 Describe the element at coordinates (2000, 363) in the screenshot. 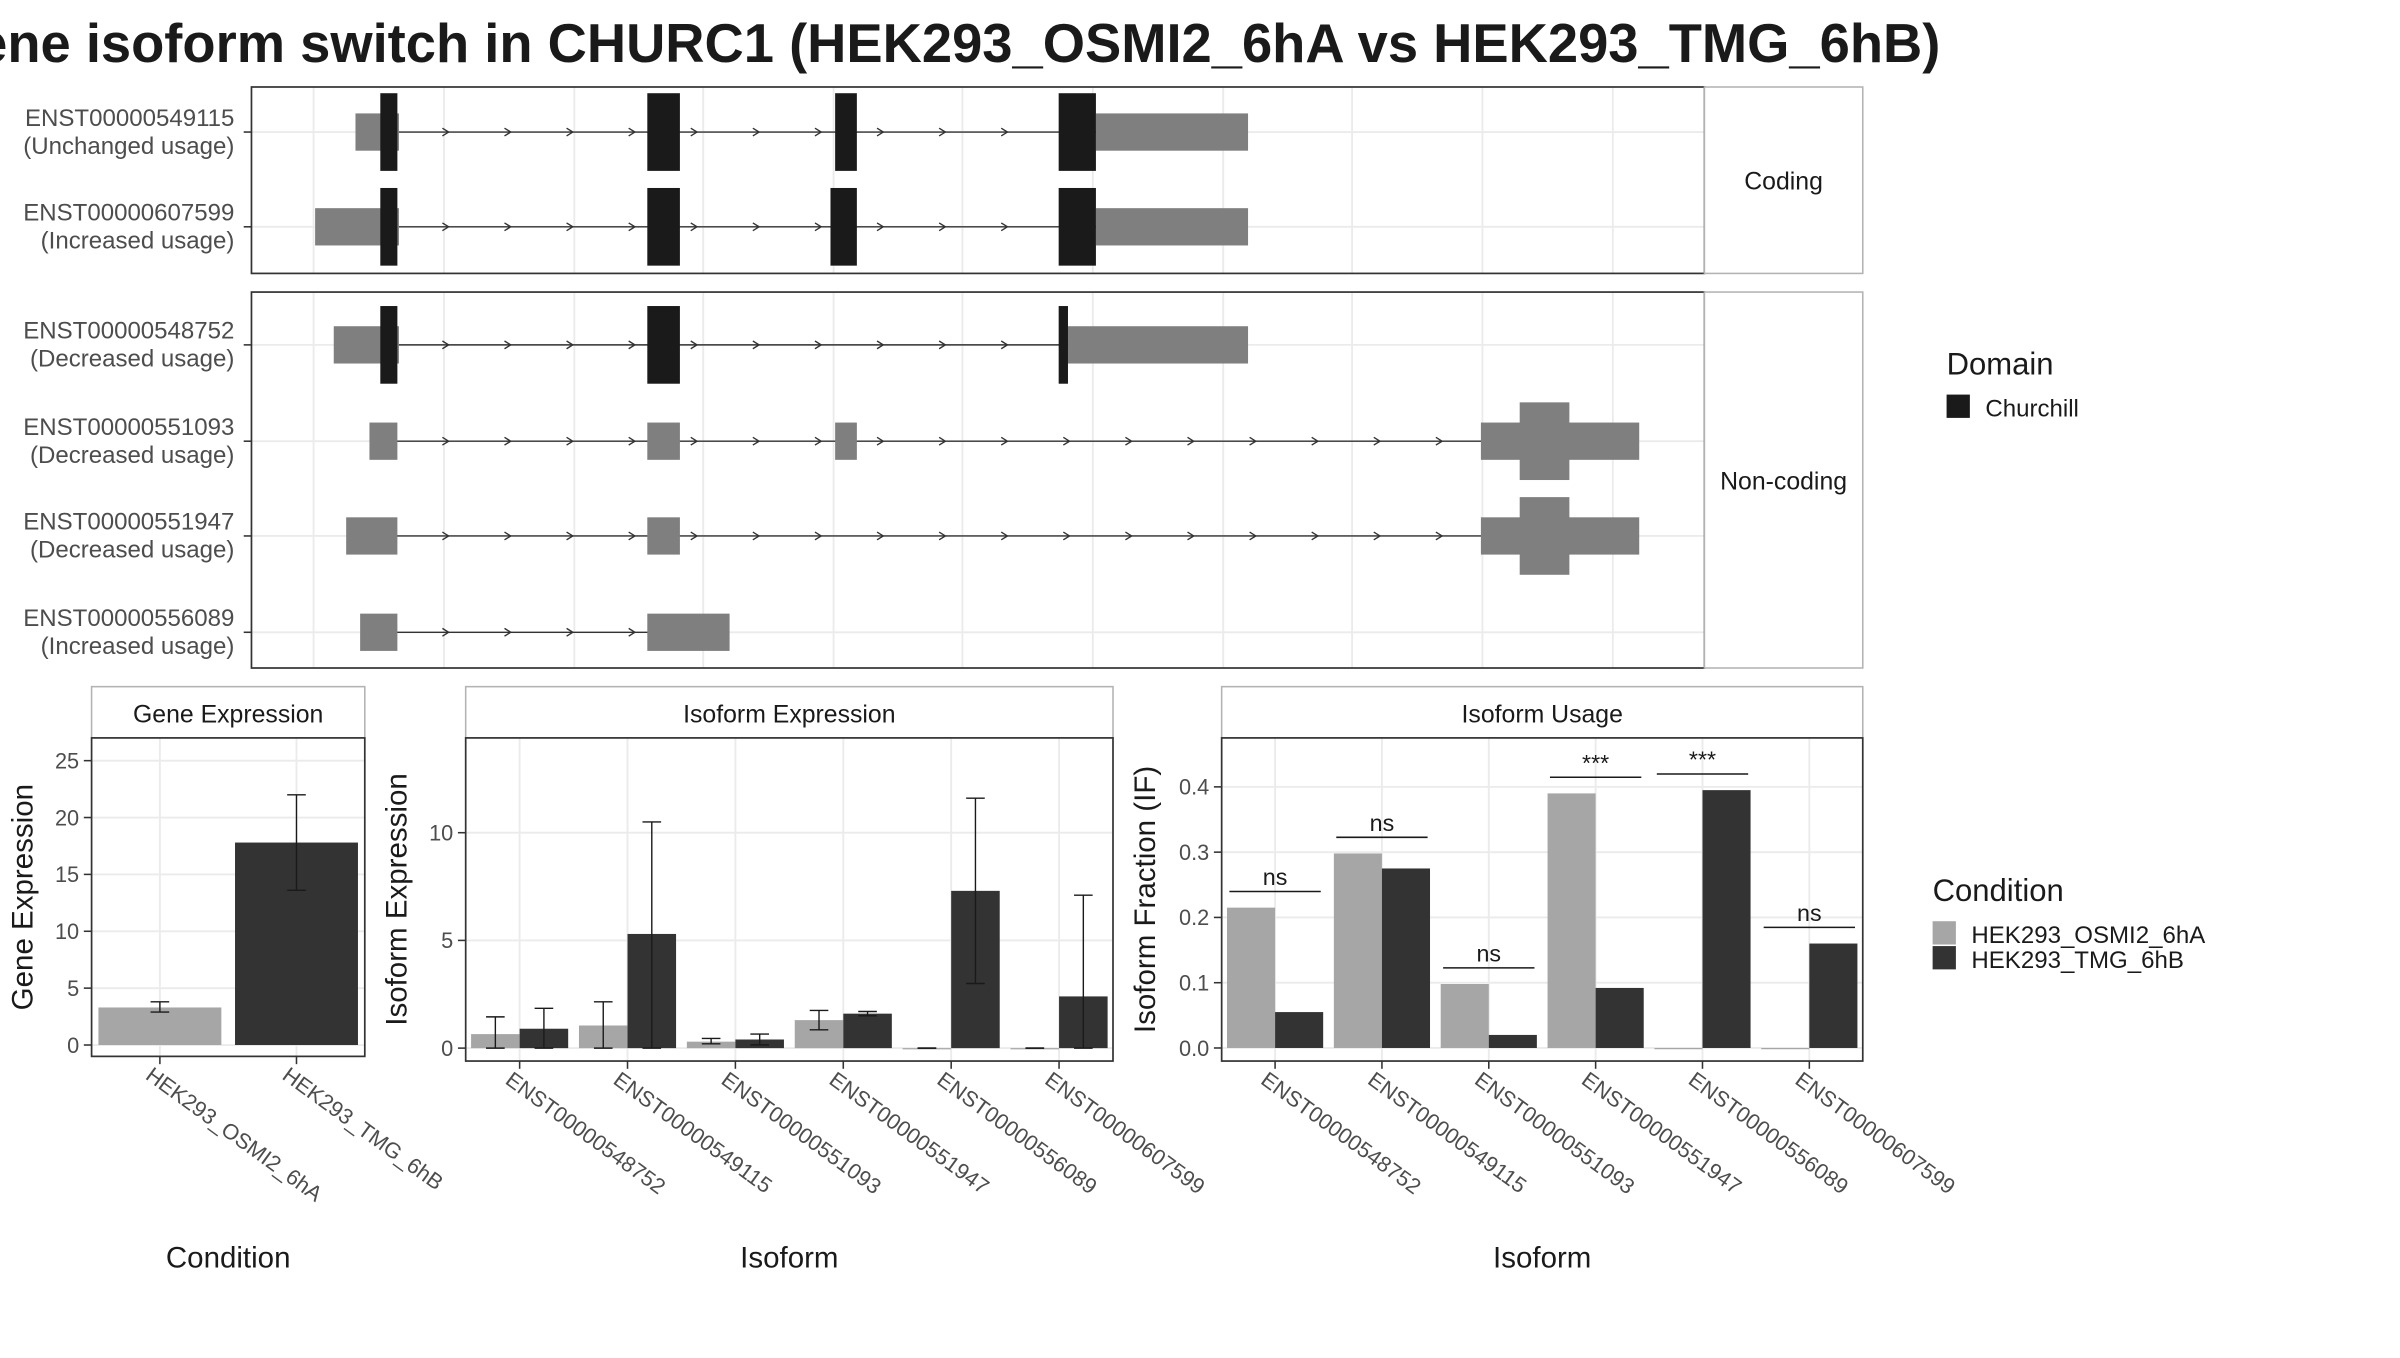

I see `domain-legend-title: Domain` at that location.